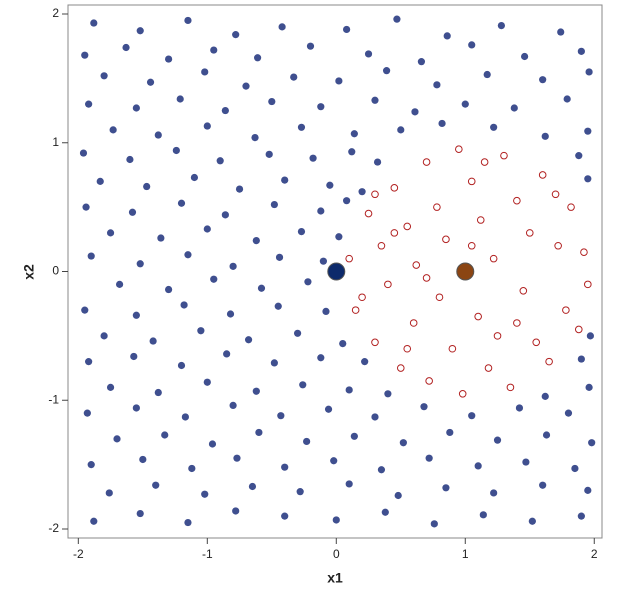 The image size is (630, 595). I want to click on x-tick-label: 1, so click(465, 554).